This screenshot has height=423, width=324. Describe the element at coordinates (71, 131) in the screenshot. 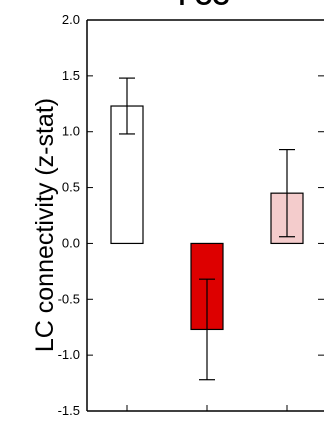

I see `y-tick-label-2: 1.0` at that location.